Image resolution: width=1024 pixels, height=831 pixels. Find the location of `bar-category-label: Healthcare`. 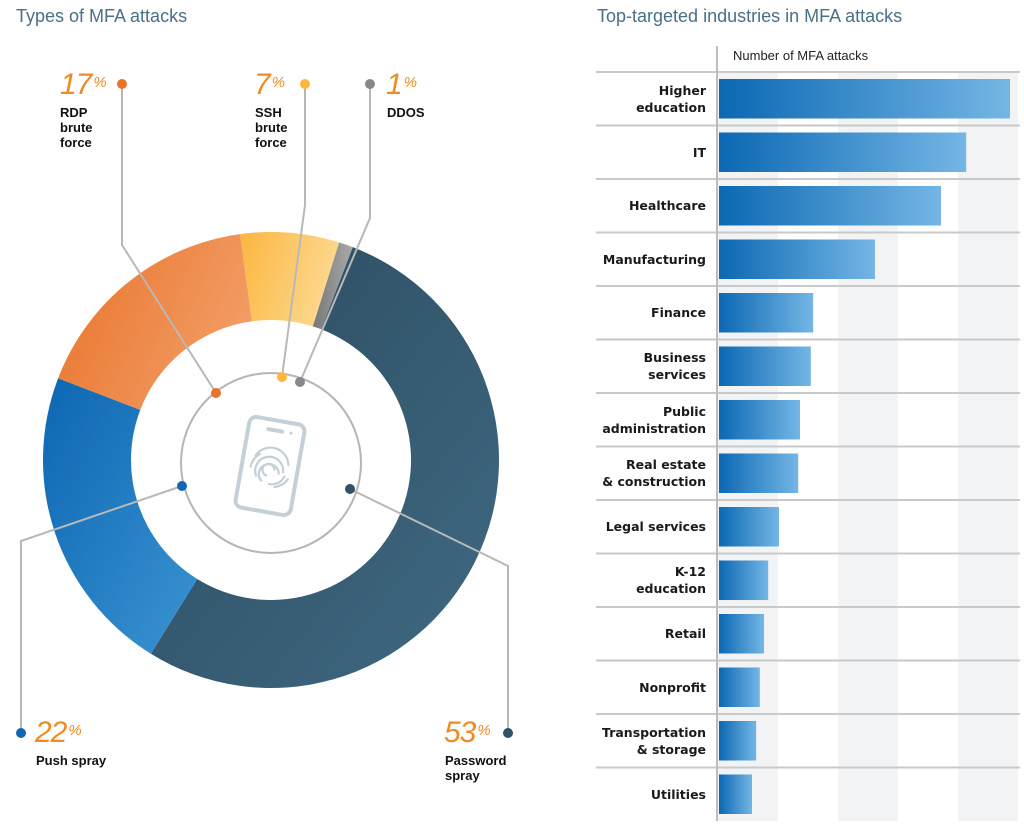

bar-category-label: Healthcare is located at coordinates (667, 206).